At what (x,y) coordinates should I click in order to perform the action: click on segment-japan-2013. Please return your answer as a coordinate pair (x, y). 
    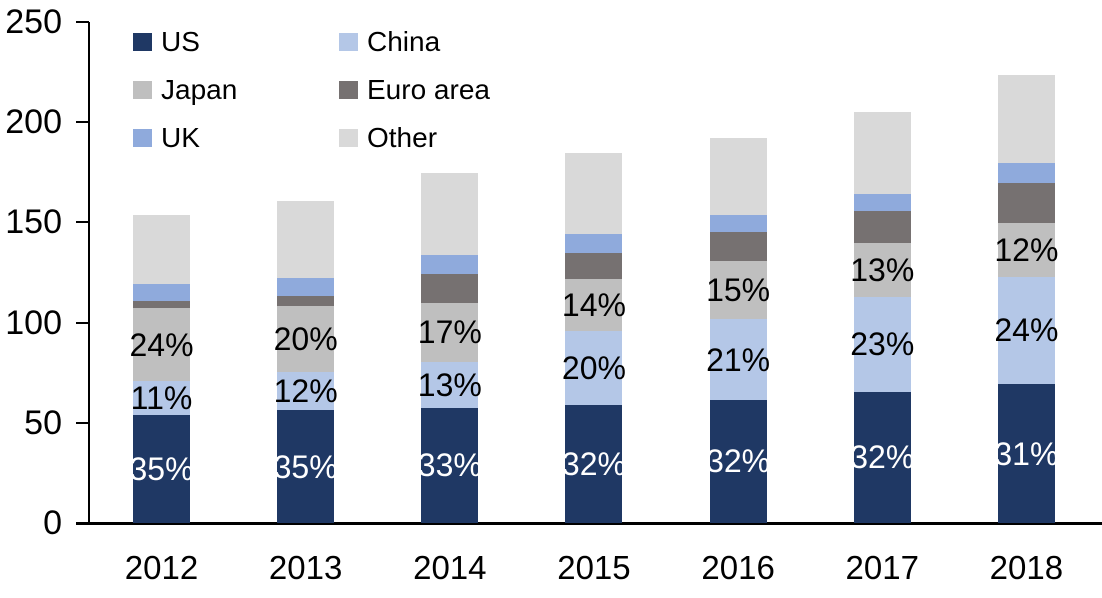
    Looking at the image, I should click on (306, 338).